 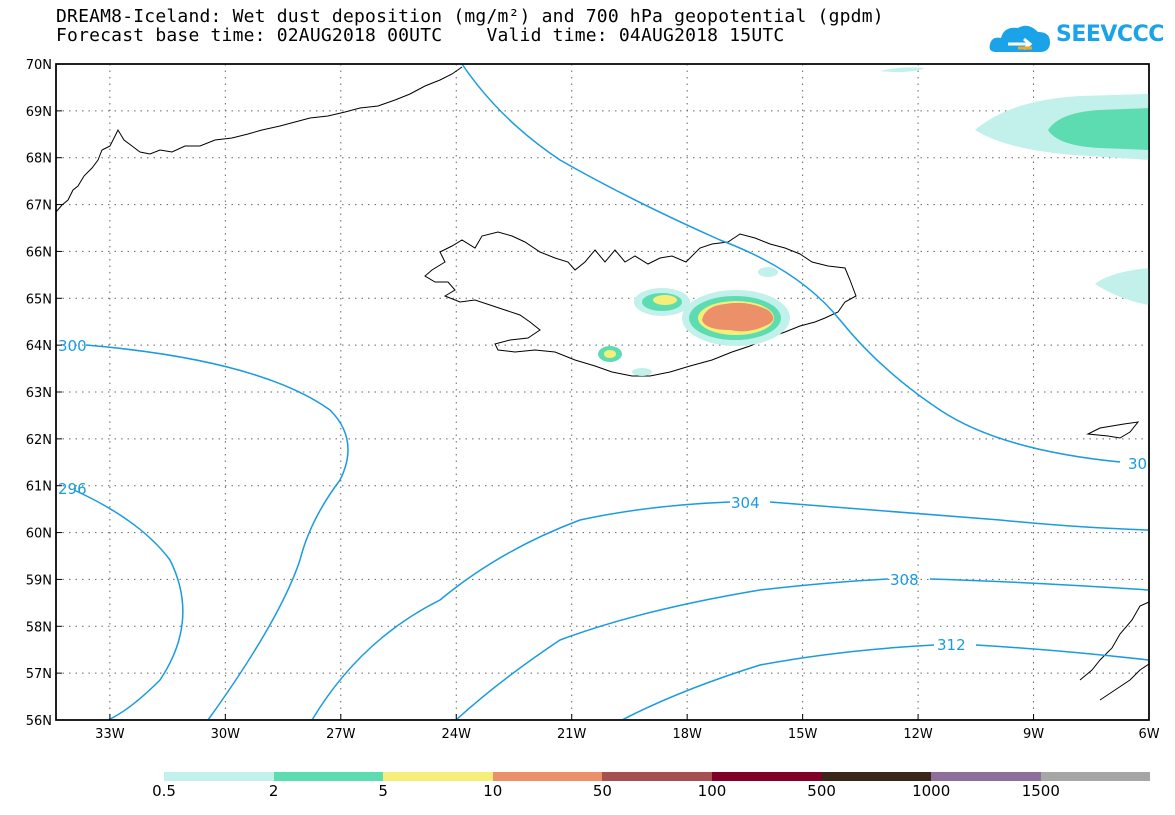 What do you see at coordinates (39, 299) in the screenshot?
I see `lat-tick-label: 65N` at bounding box center [39, 299].